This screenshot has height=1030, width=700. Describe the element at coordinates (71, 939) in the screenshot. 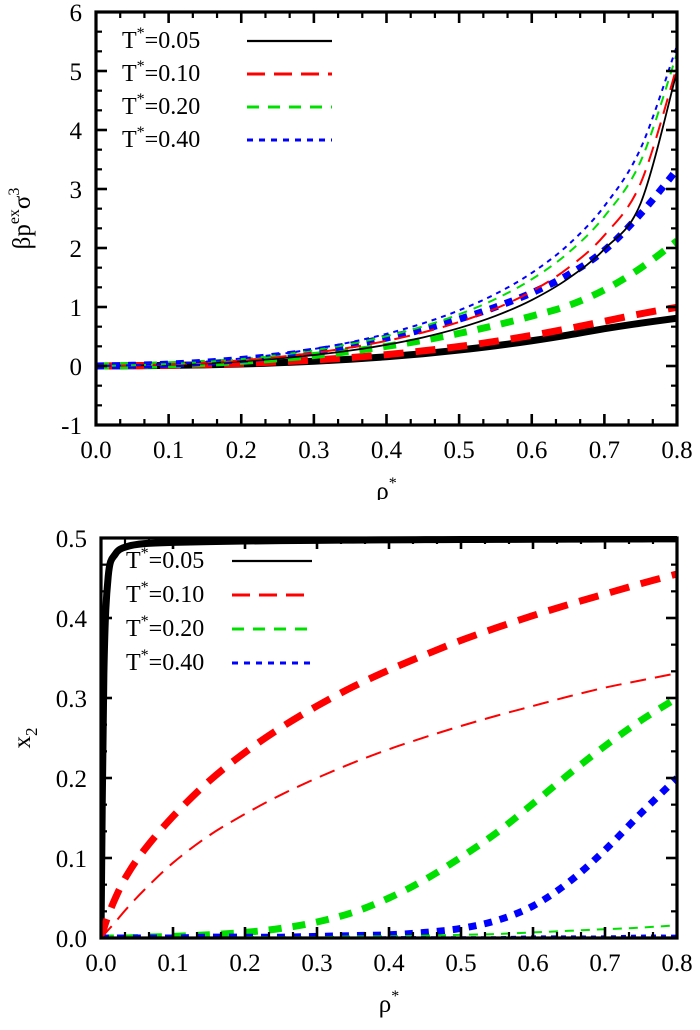

I see `y-tick-label: 0.0` at that location.